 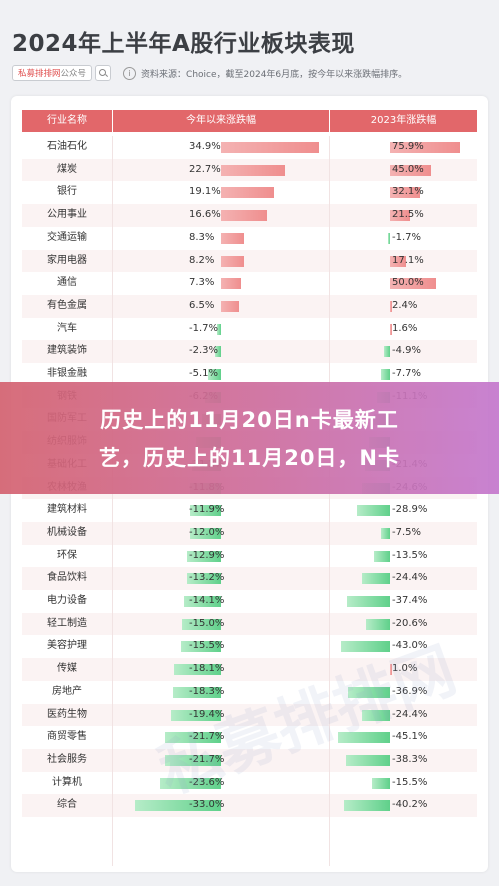 I want to click on ytd-value: -14.1%, so click(x=207, y=600).